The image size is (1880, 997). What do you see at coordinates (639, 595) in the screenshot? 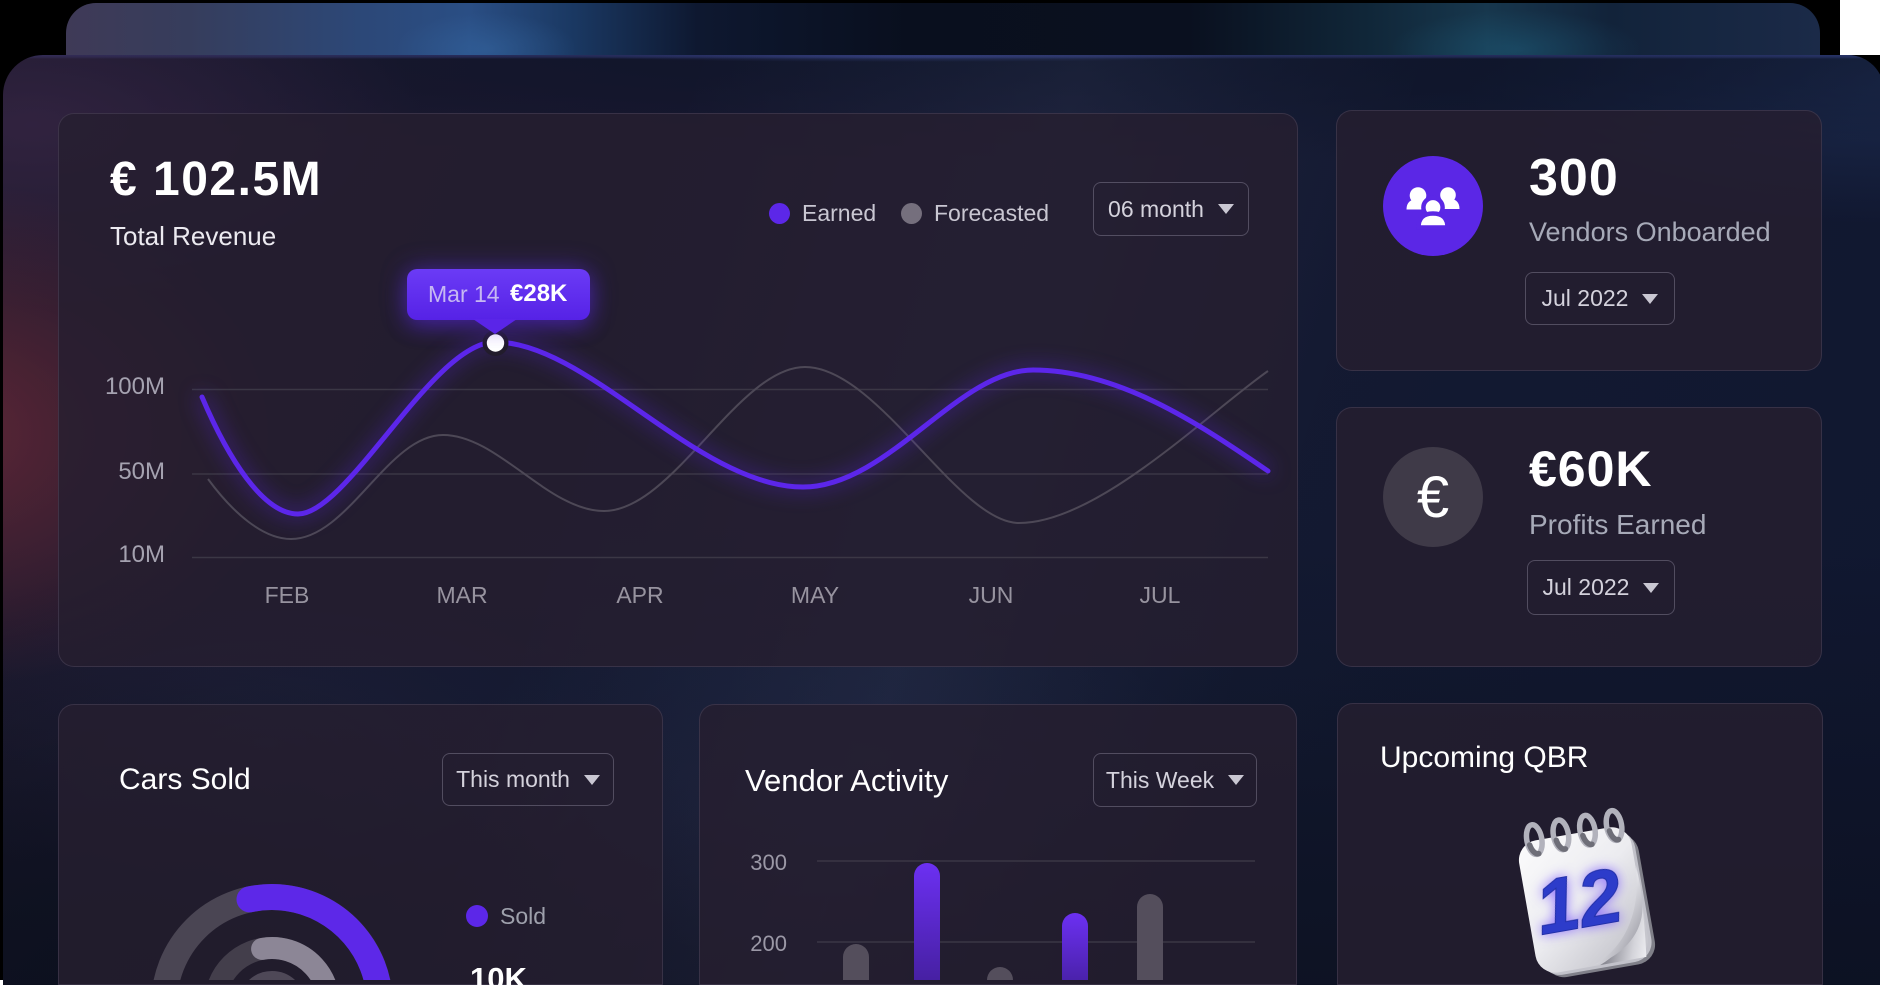
I see `svg-text: APR` at bounding box center [639, 595].